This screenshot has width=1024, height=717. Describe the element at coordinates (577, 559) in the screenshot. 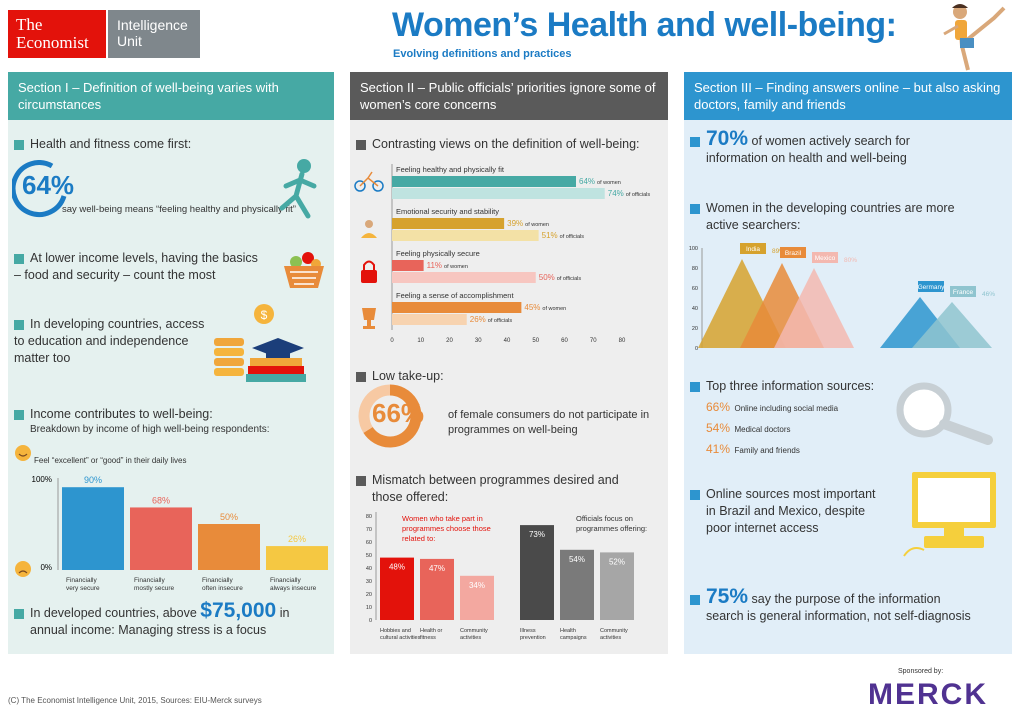

I see `mismatch-bar-label: 54%` at that location.